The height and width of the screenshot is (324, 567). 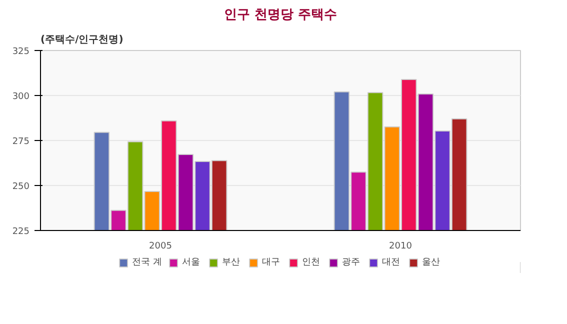 What do you see at coordinates (21, 142) in the screenshot?
I see `y-tick-label: 275` at bounding box center [21, 142].